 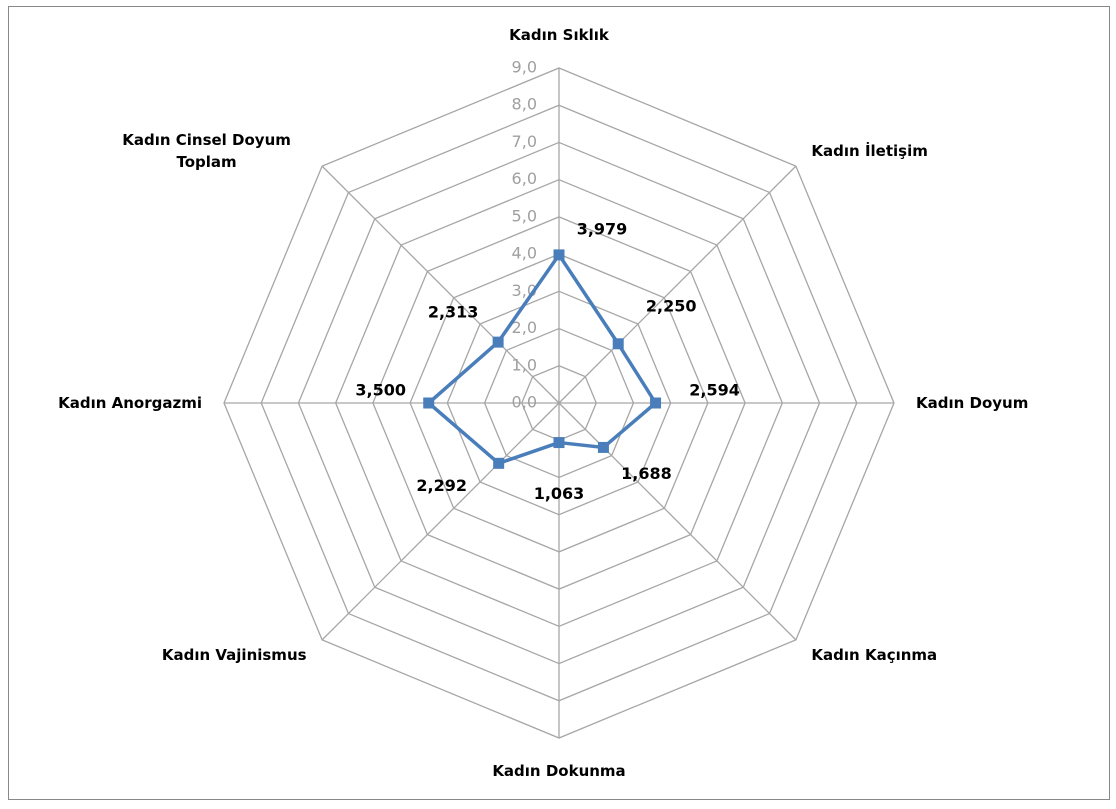 I want to click on category-label: Kadın Dokunma, so click(x=559, y=771).